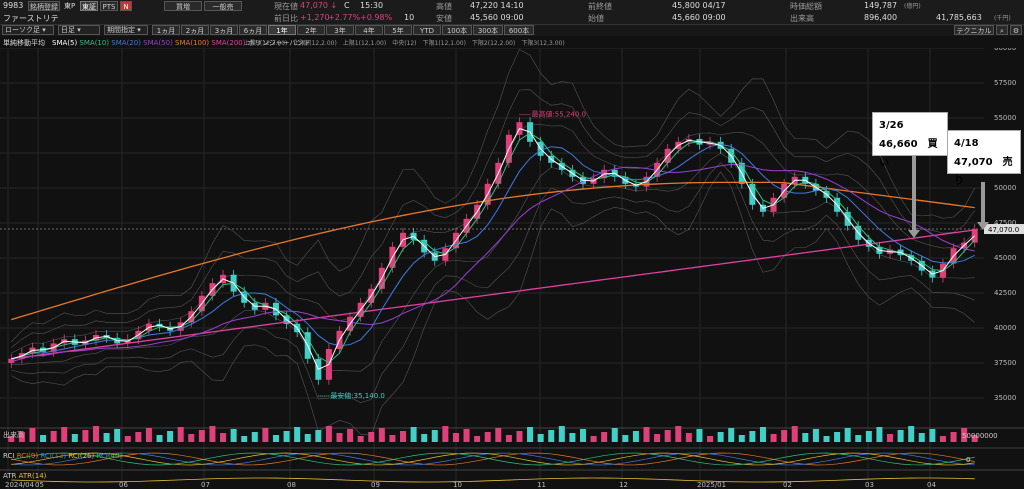 Image resolution: width=1024 pixels, height=489 pixels. Describe the element at coordinates (79, 30) in the screenshot. I see `interval-select: 日足 ▾` at that location.